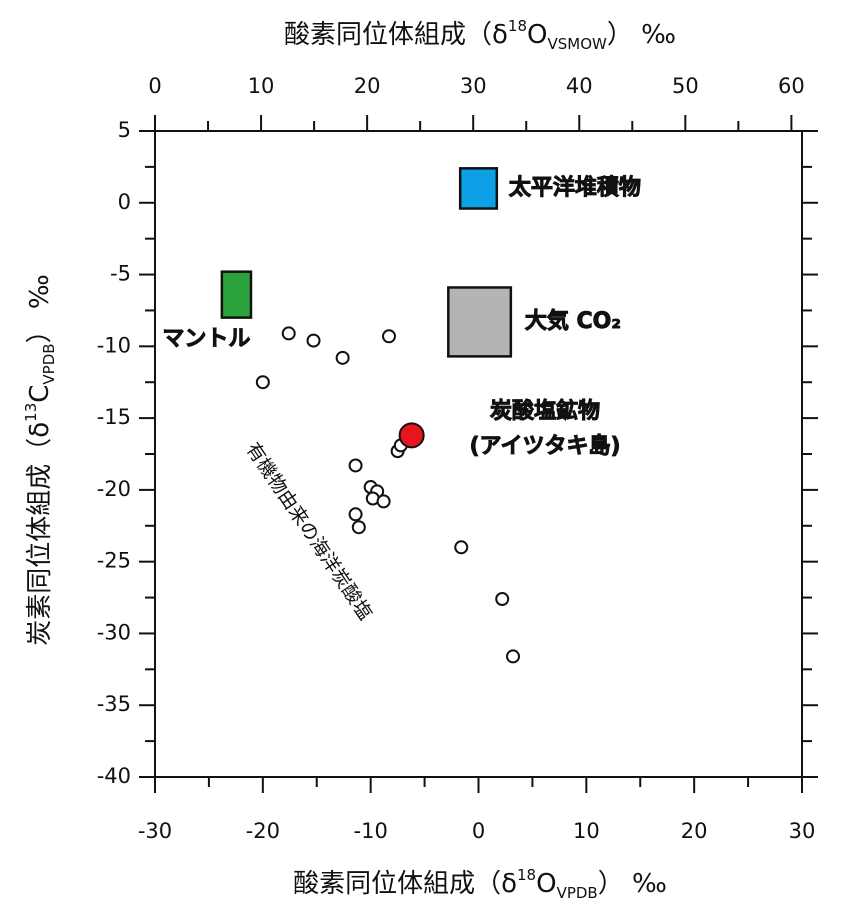 The width and height of the screenshot is (867, 923). I want to click on x2-tick-label: 20, so click(367, 86).